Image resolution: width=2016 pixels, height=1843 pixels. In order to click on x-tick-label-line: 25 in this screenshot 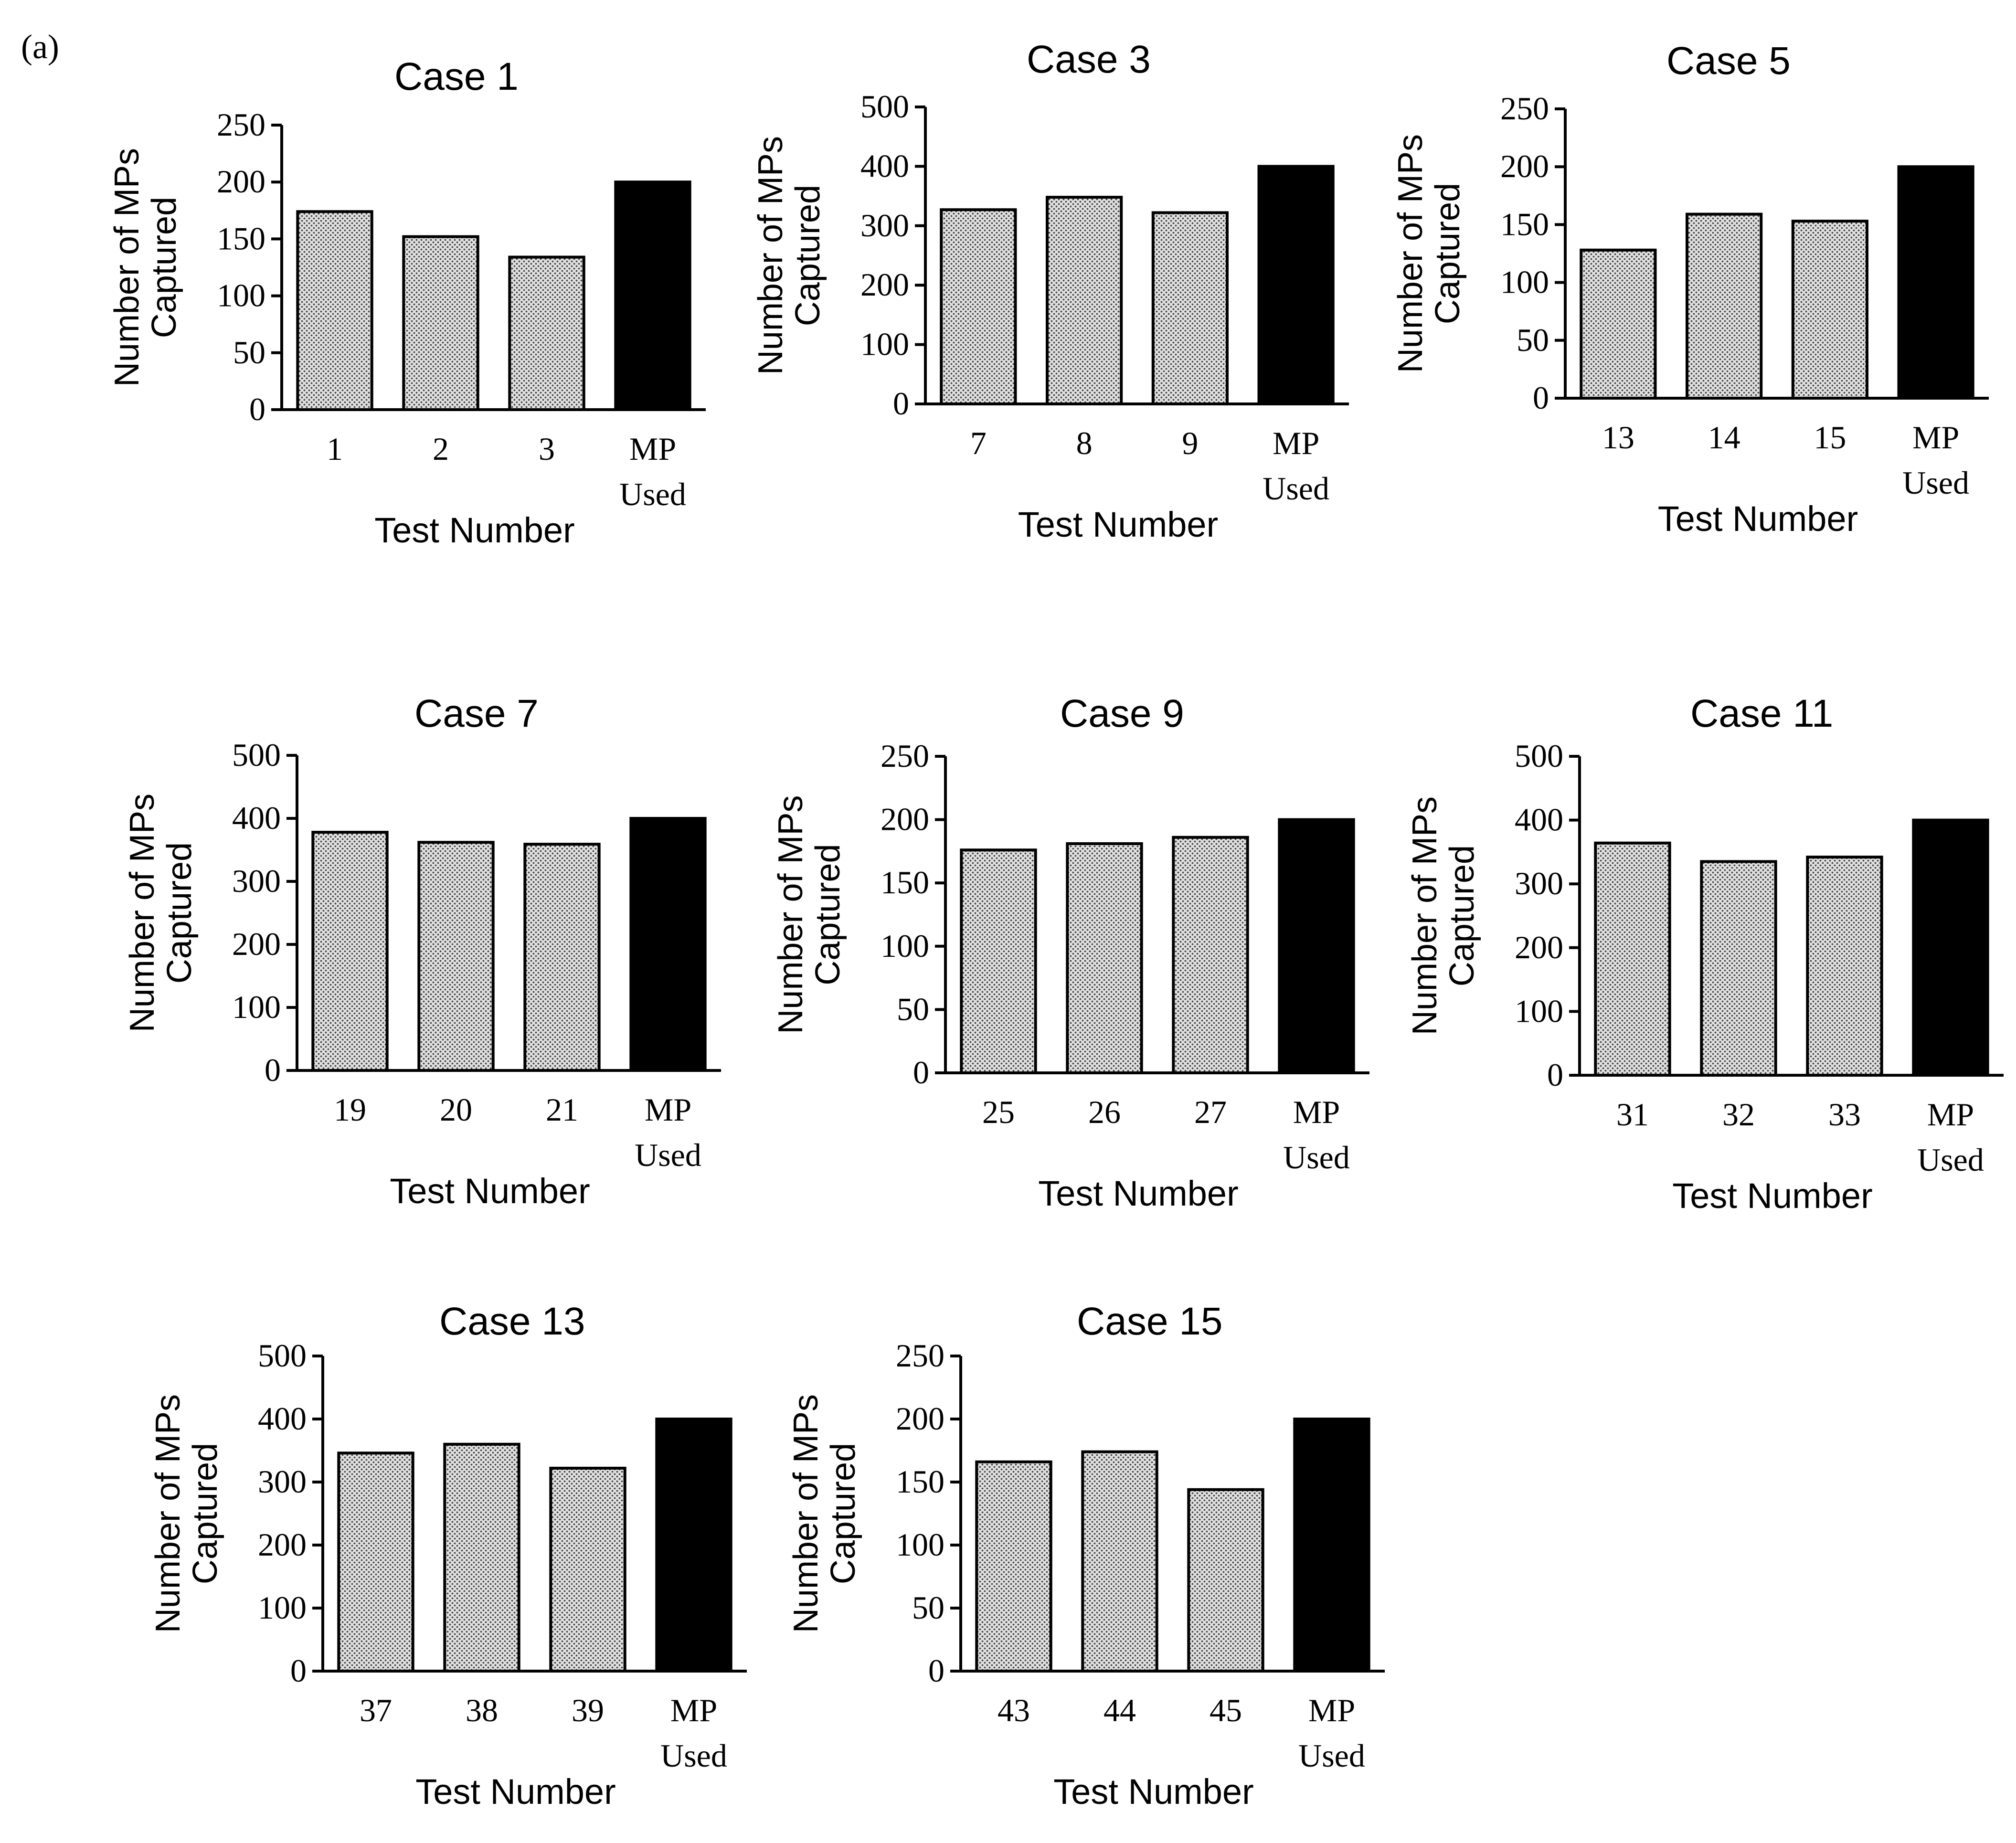, I will do `click(998, 1112)`.